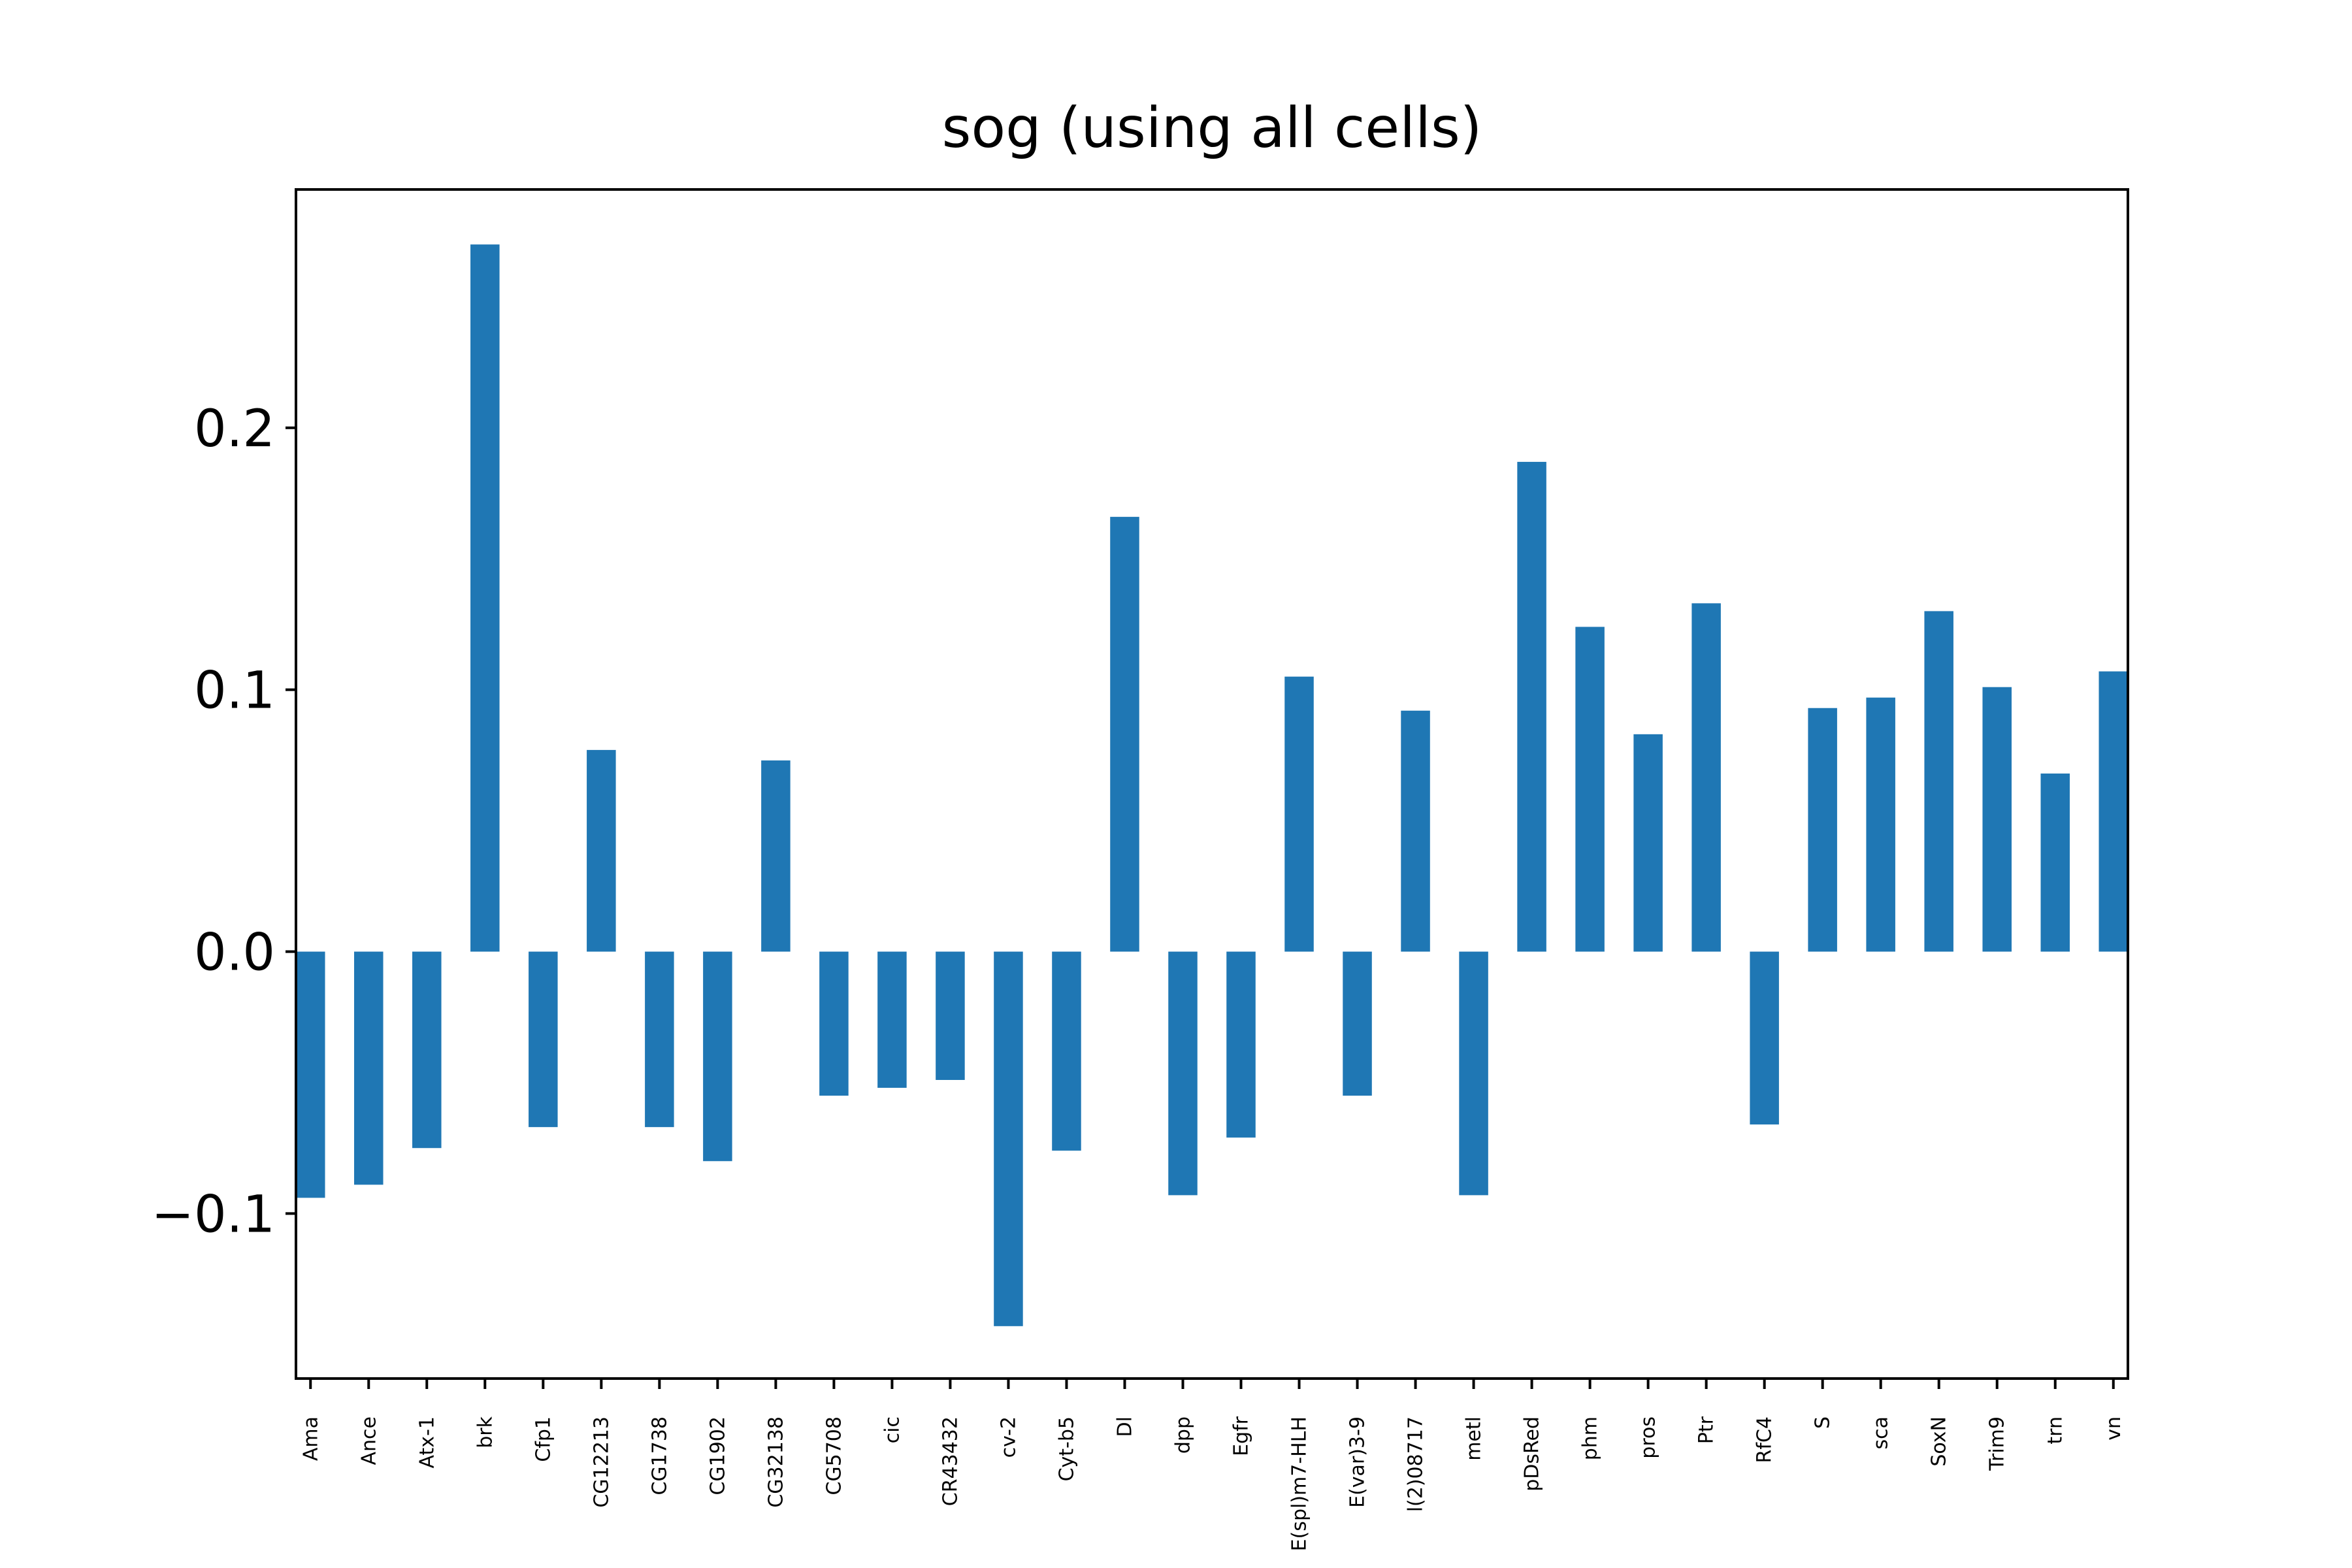  Describe the element at coordinates (1299, 814) in the screenshot. I see `bar-E(spl)m7-HLH` at that location.